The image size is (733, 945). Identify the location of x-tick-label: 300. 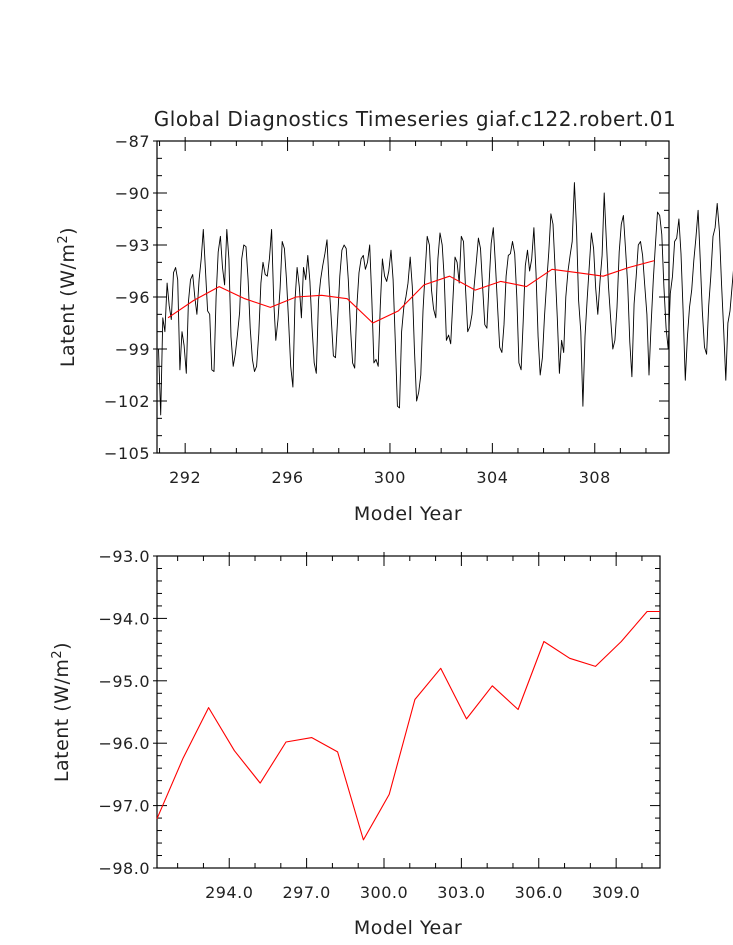
(390, 477).